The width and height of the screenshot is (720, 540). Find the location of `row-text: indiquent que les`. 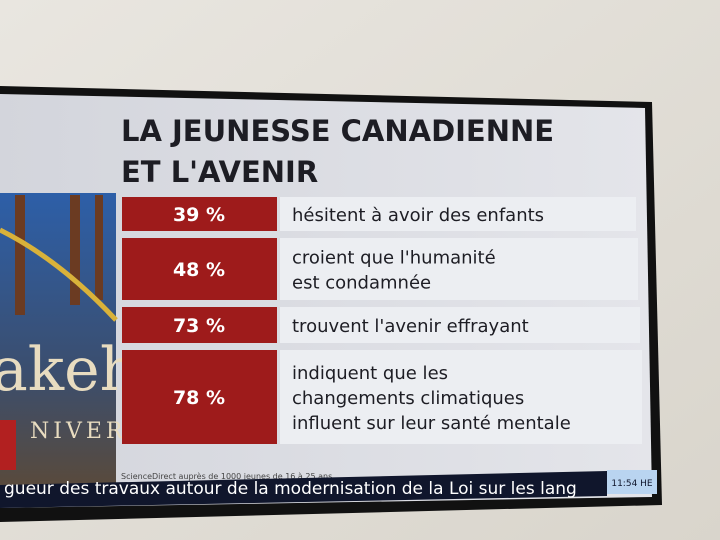

row-text: indiquent que les is located at coordinates (370, 373).